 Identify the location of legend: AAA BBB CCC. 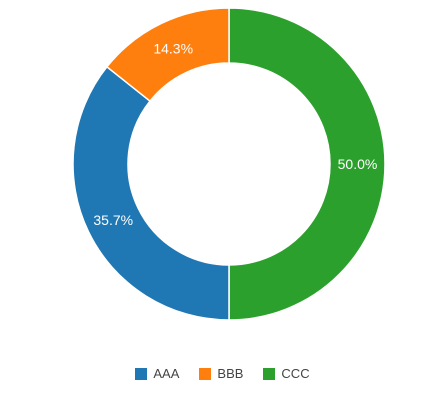
(222, 373).